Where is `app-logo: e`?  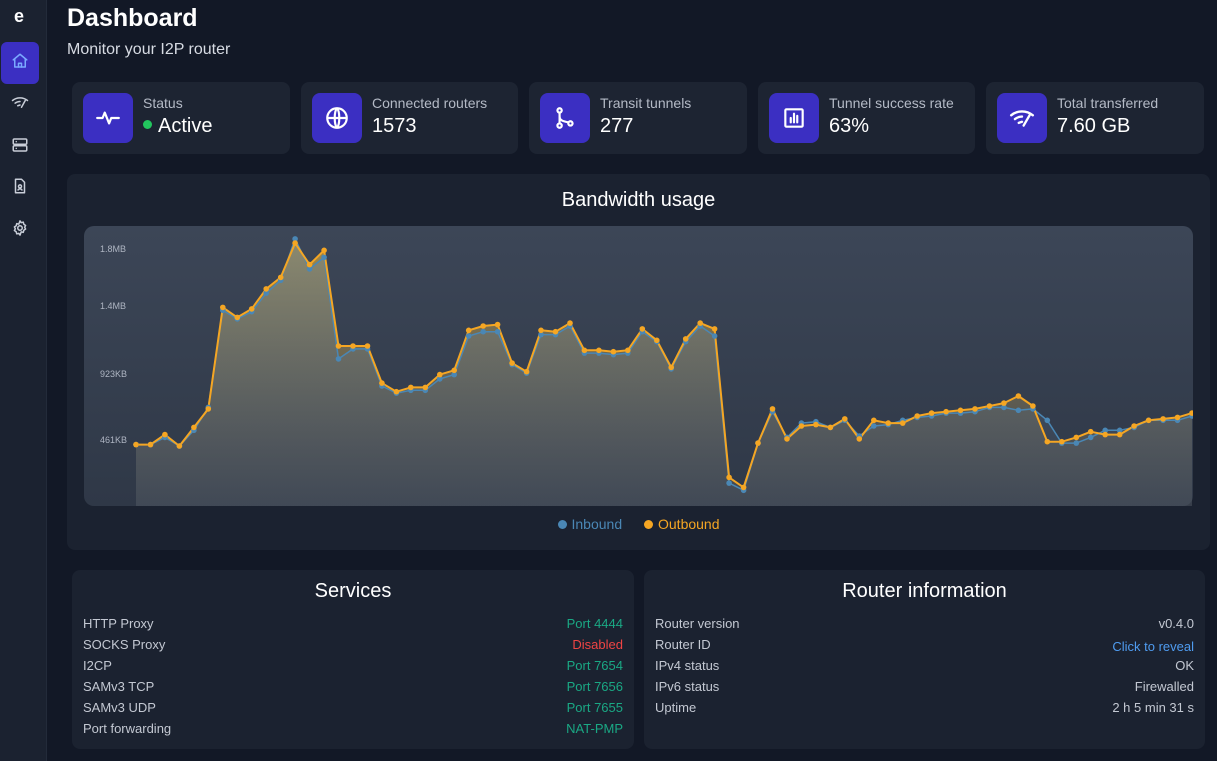 app-logo: e is located at coordinates (18, 16).